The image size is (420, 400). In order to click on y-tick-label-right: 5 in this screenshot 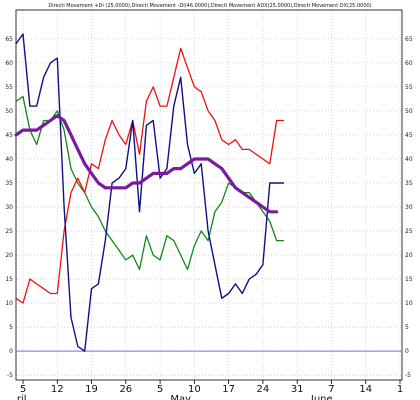, I will do `click(407, 327)`.